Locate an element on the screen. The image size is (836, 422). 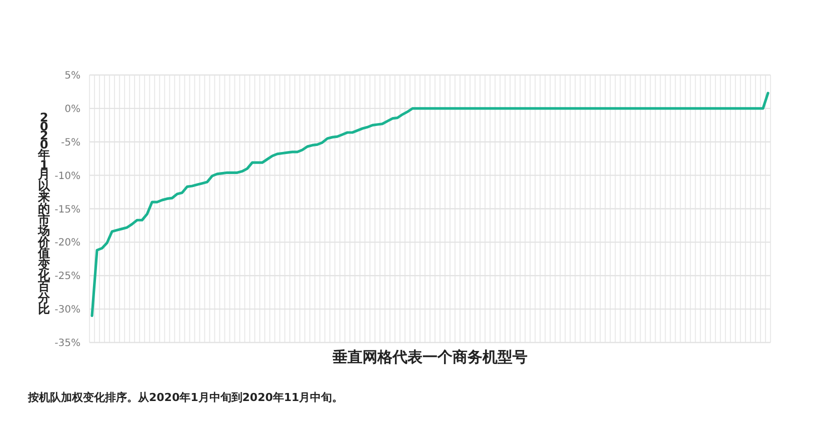
y-tick-label: -25% is located at coordinates (67, 276).